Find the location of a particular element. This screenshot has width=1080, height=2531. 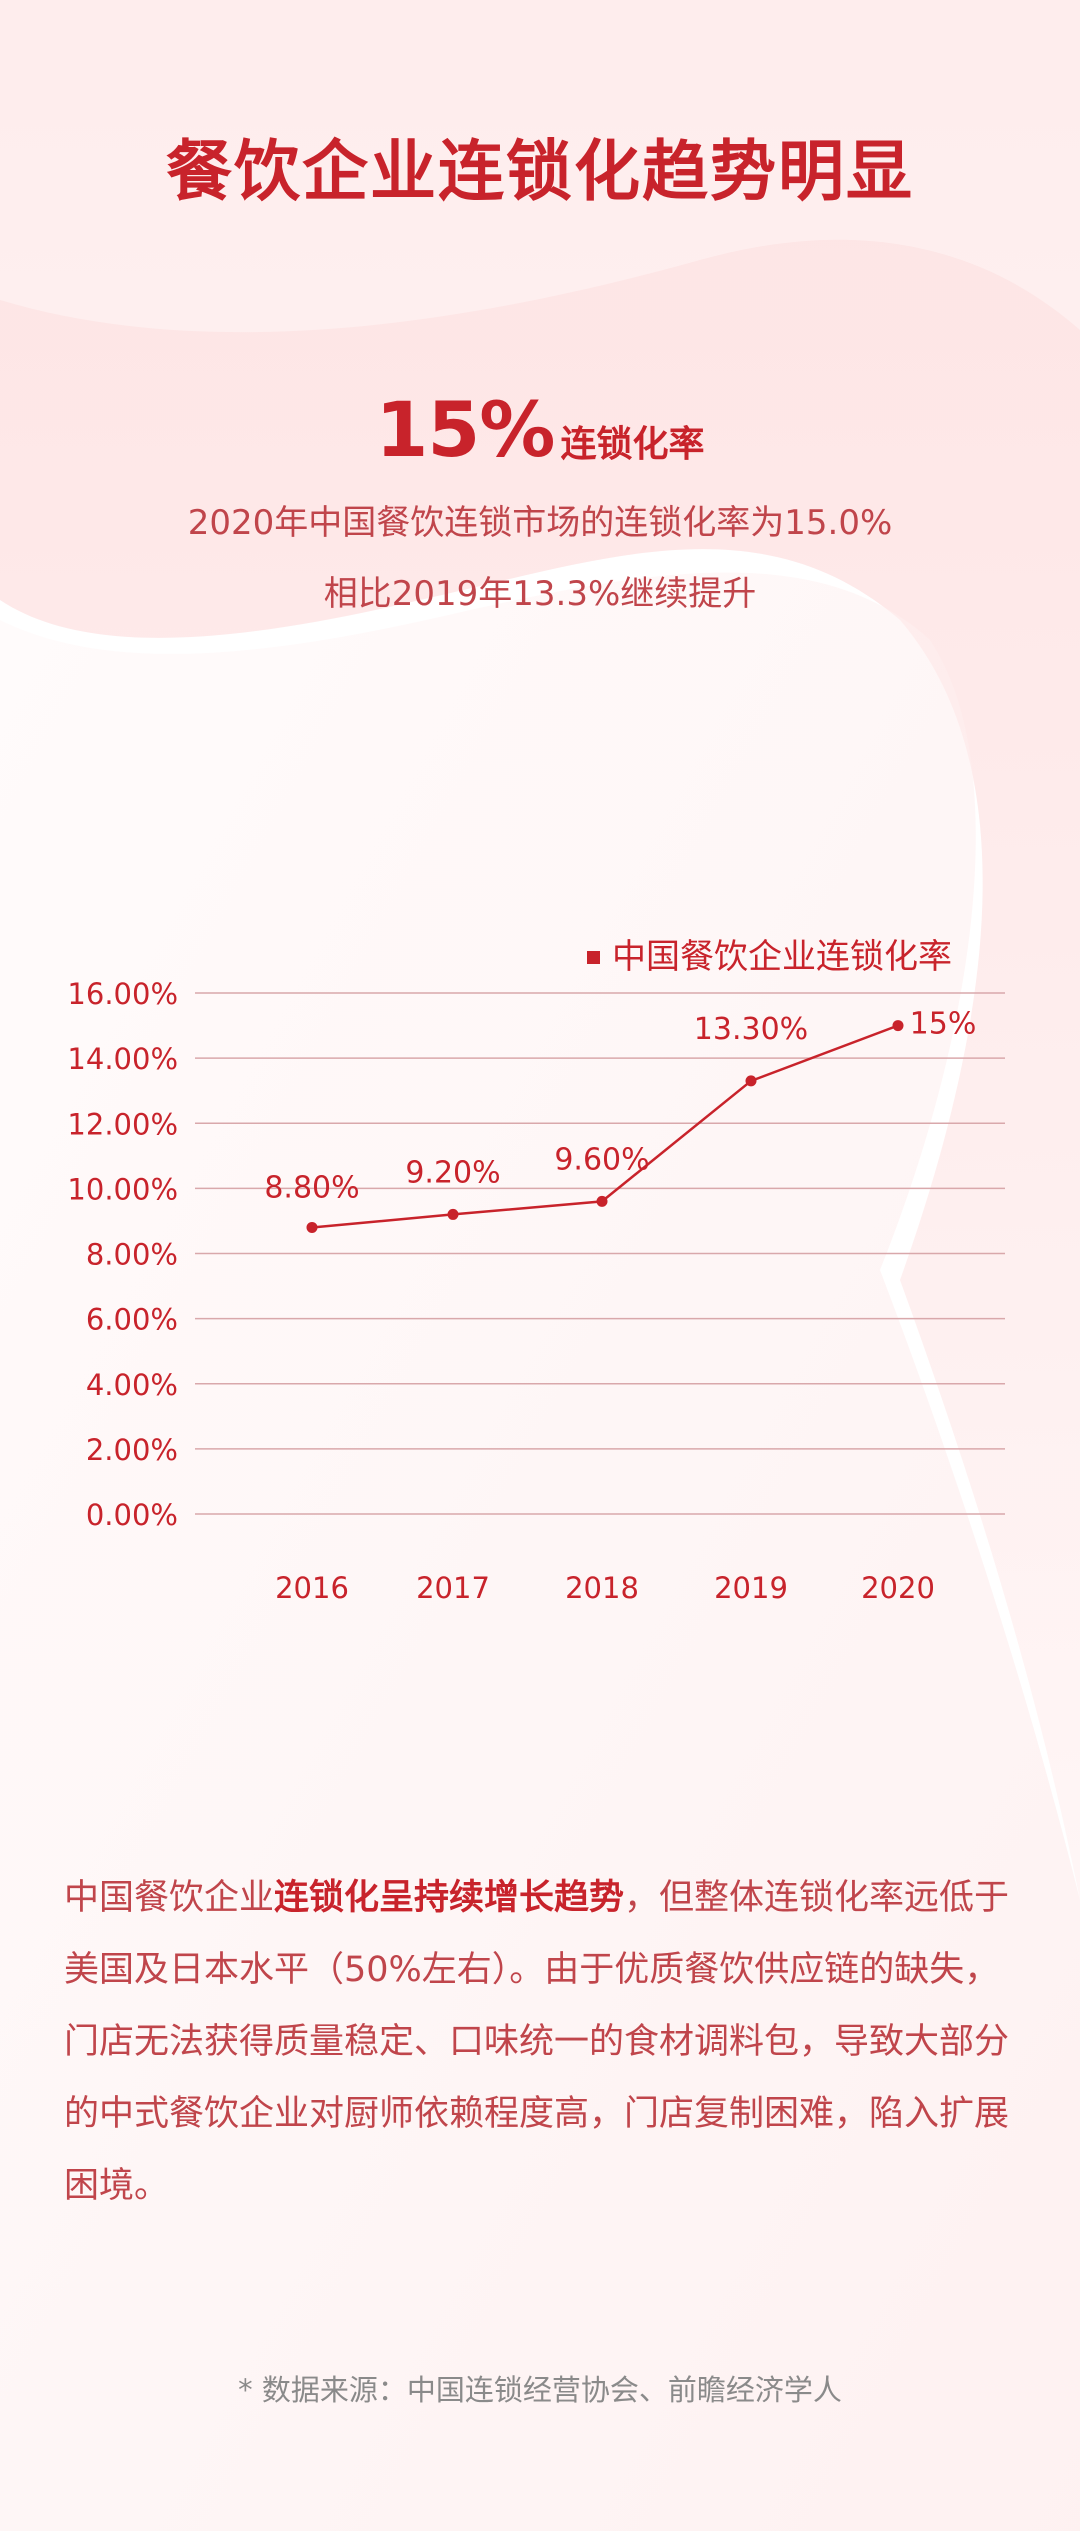

y-tick-label: 12.00% is located at coordinates (122, 1124).